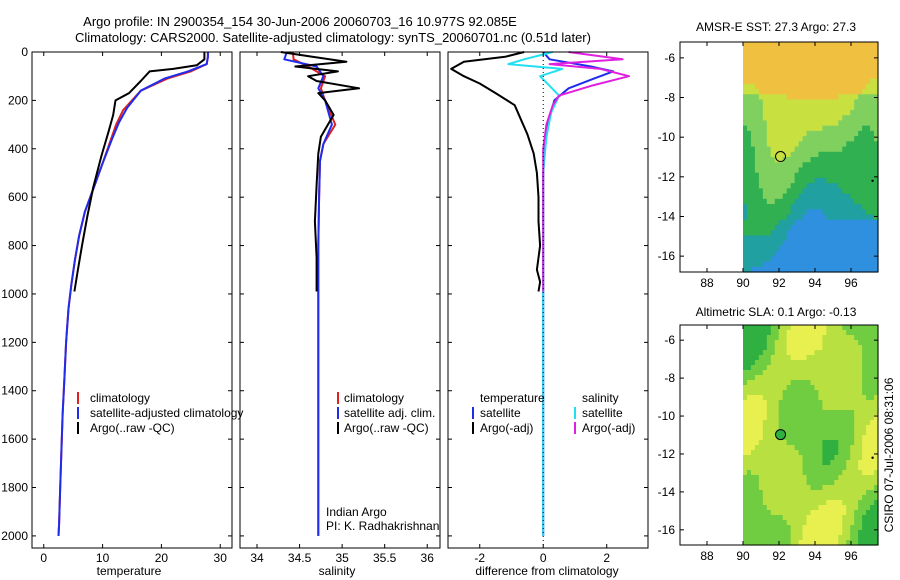  I want to click on y-tick-label: 2000, so click(14, 536).